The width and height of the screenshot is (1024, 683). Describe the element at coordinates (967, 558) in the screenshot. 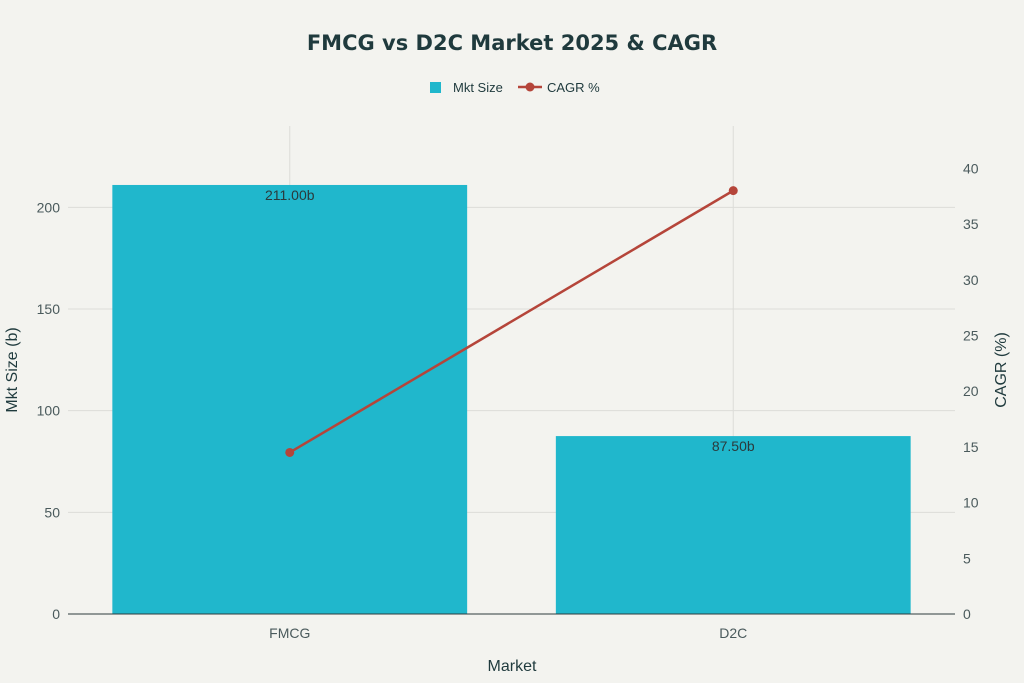

I see `y2-tick-label: 5` at that location.